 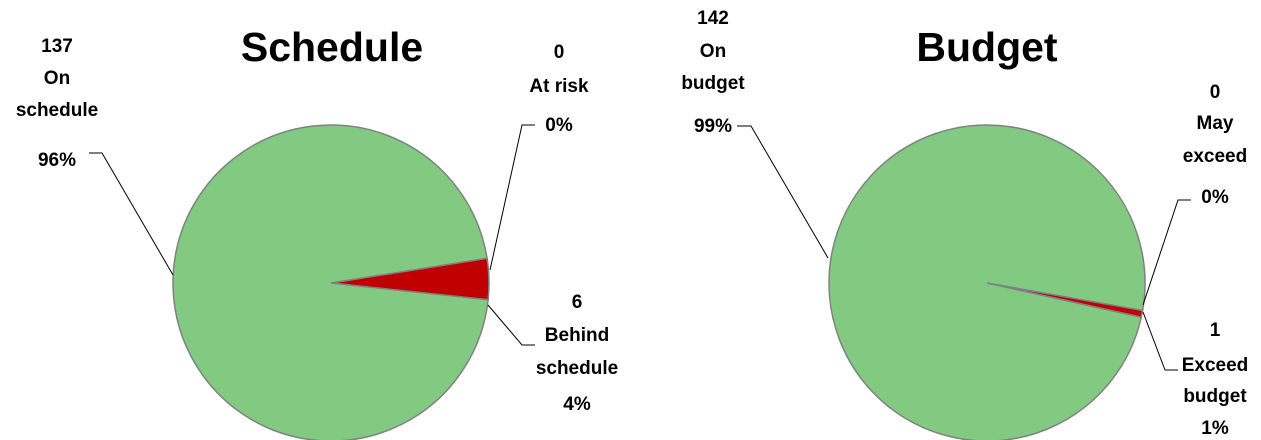 I want to click on behind-schedule-name-line2: schedule, so click(x=577, y=368).